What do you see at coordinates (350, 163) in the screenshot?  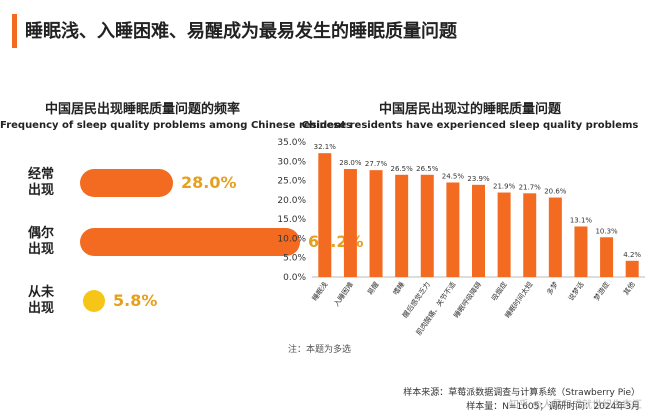 I see `data-label: 28.0%` at bounding box center [350, 163].